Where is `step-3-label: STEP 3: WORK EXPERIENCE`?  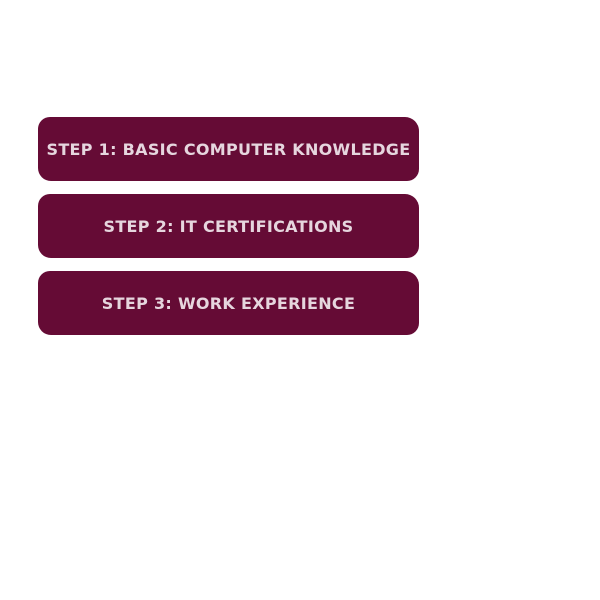
step-3-label: STEP 3: WORK EXPERIENCE is located at coordinates (228, 303).